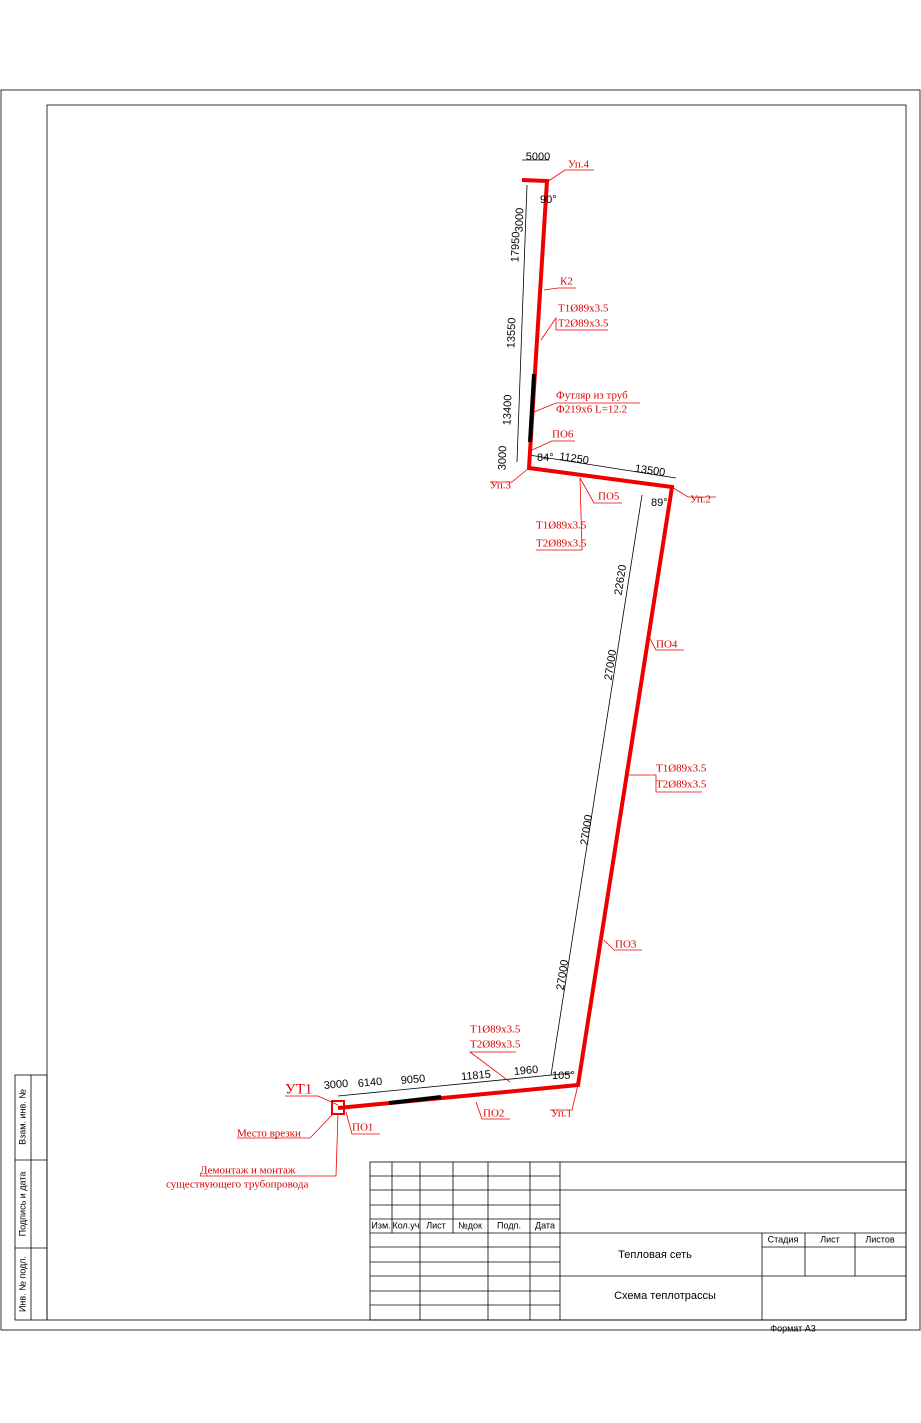 Image resolution: width=921 pixels, height=1423 pixels. I want to click on dimension: 6140, so click(369, 1083).